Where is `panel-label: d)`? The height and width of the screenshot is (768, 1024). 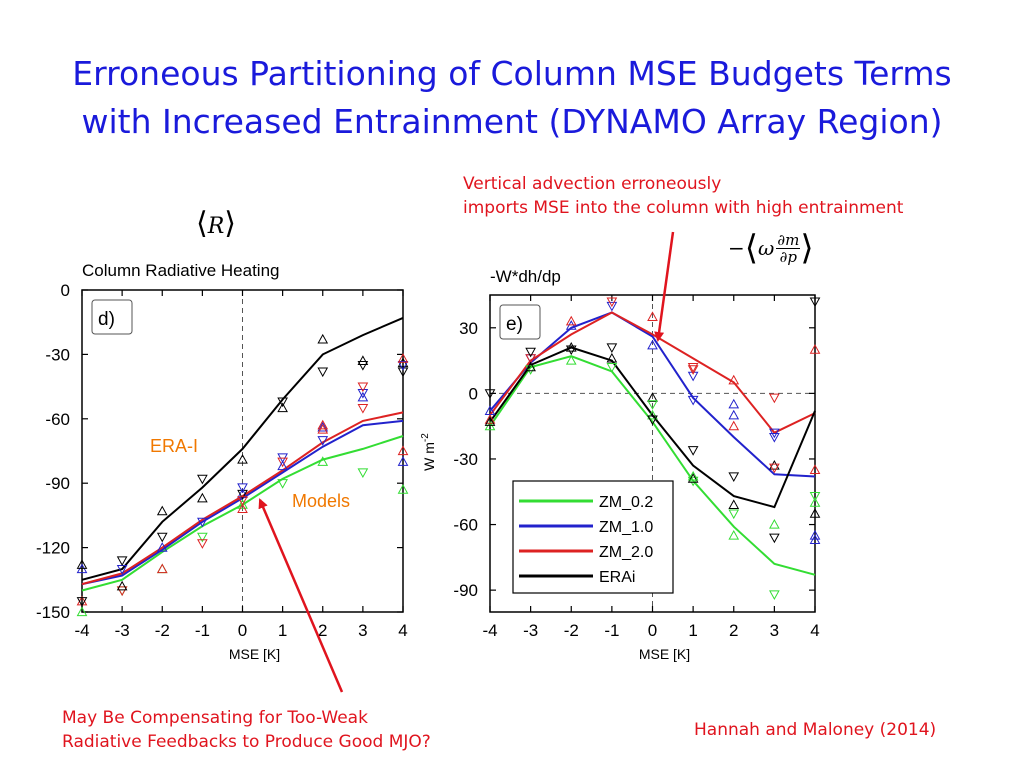 panel-label: d) is located at coordinates (106, 319).